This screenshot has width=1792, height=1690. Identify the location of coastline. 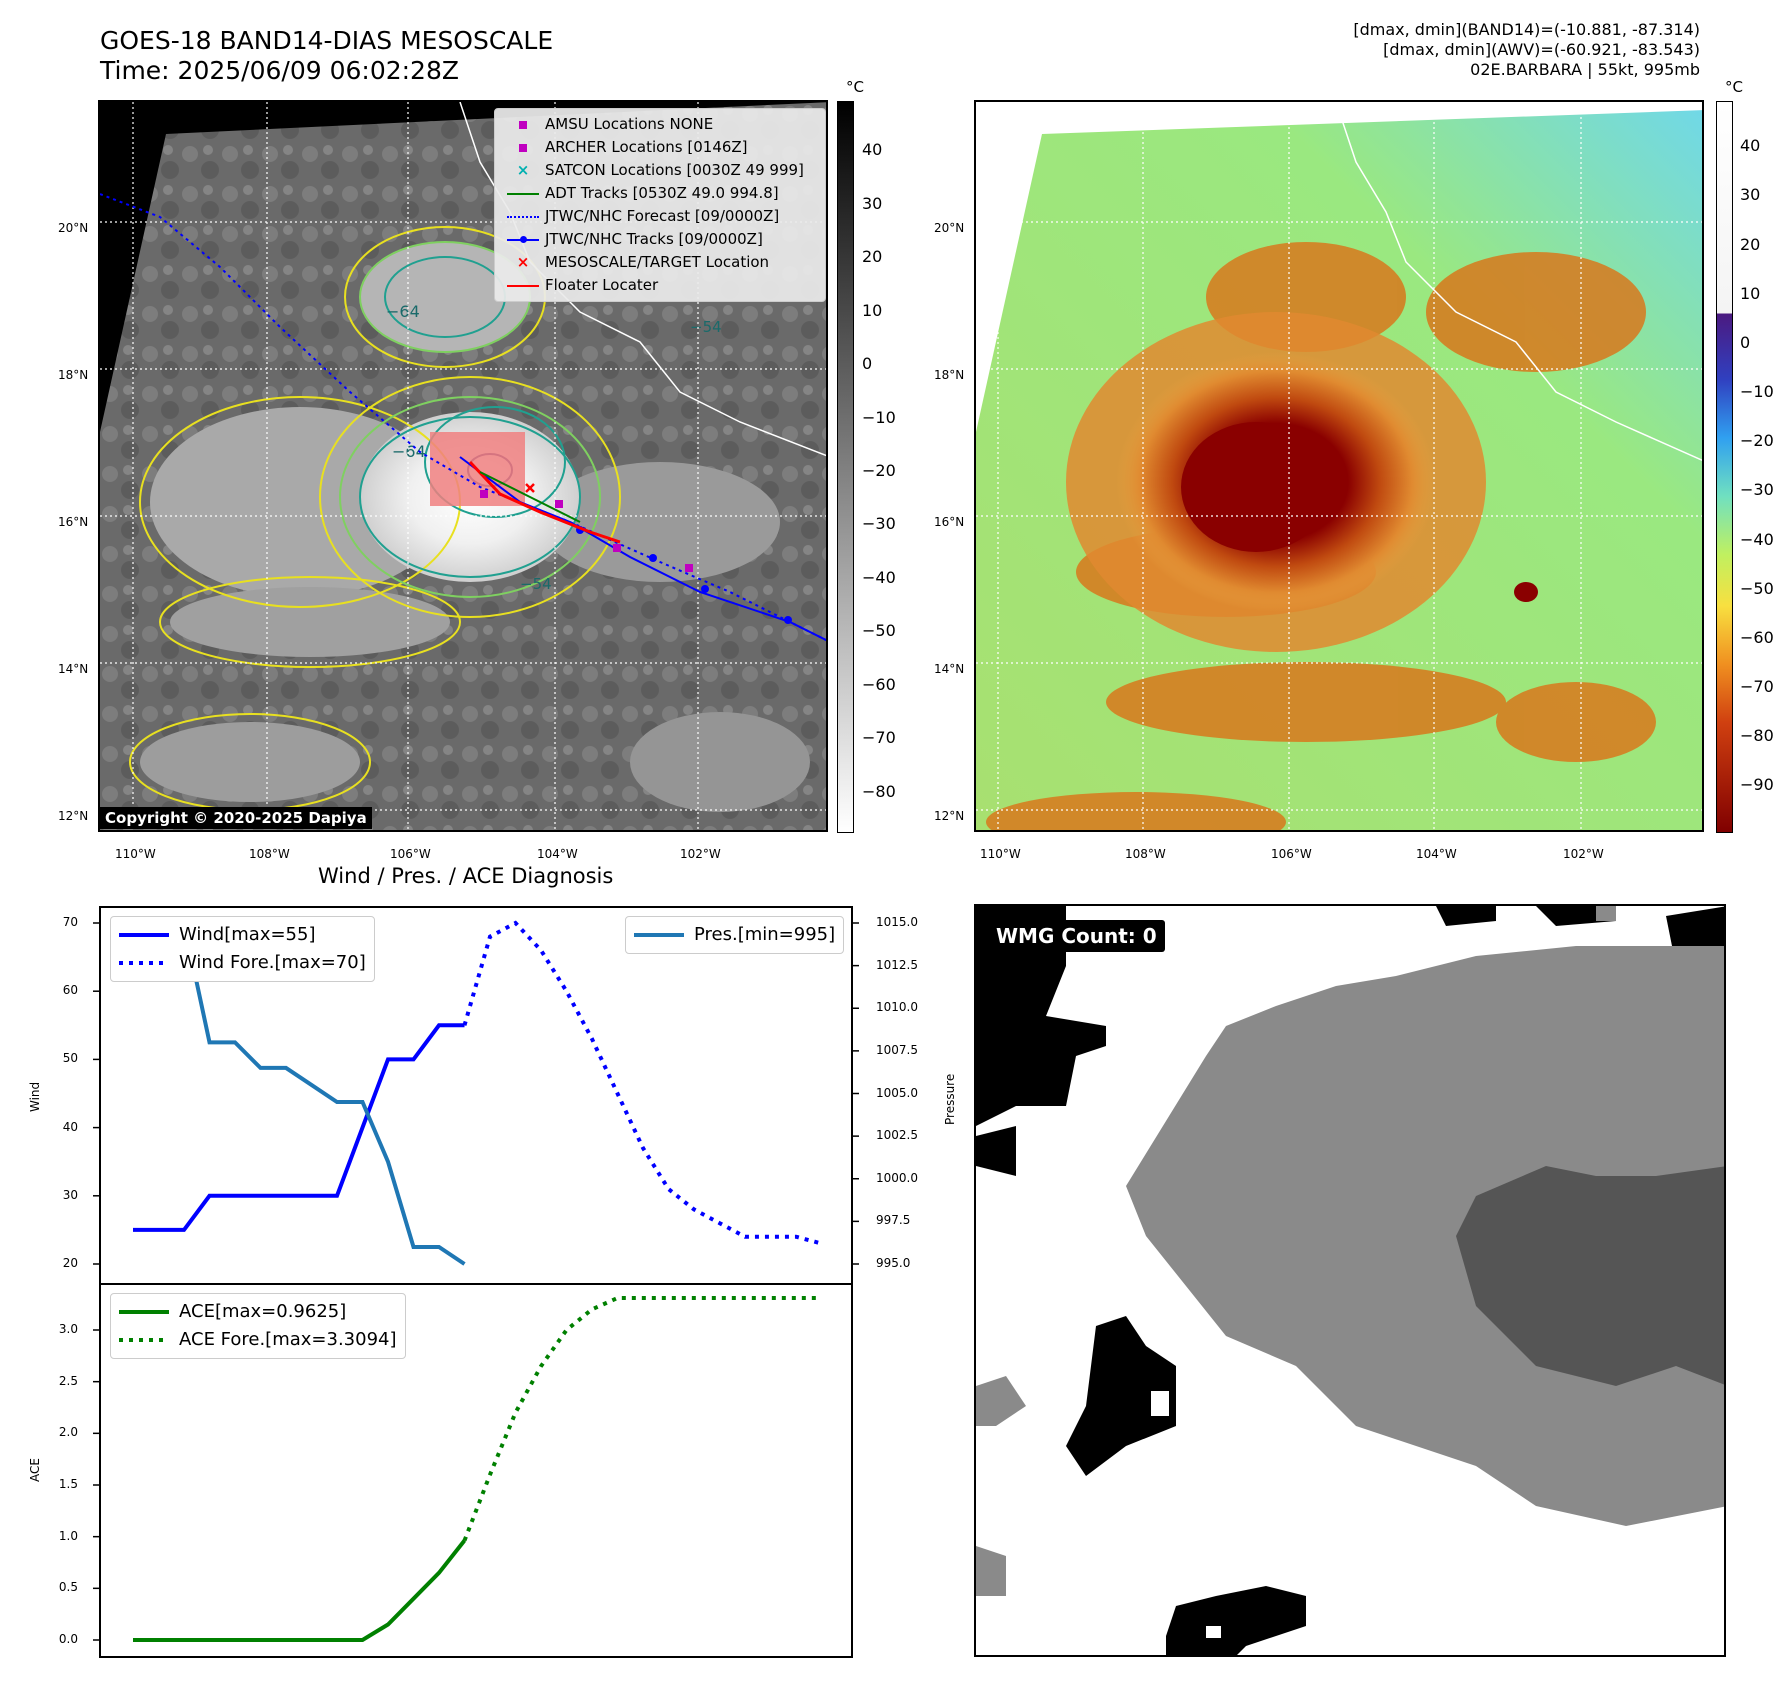
(642, 279).